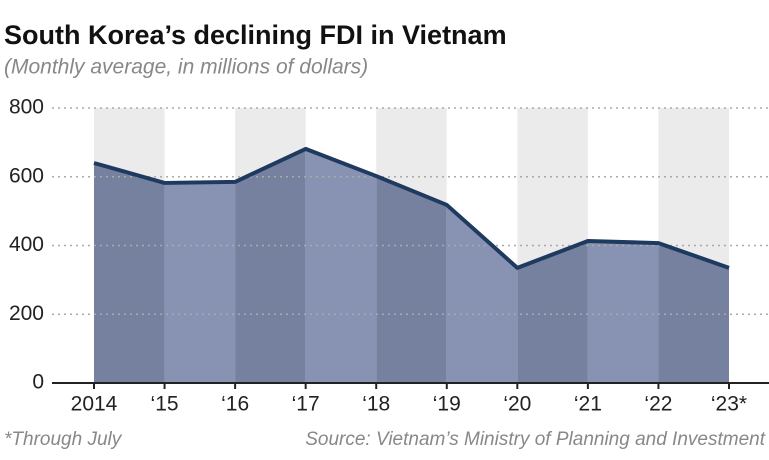 This screenshot has height=460, width=769. I want to click on x-tick-label: ‘15, so click(165, 404).